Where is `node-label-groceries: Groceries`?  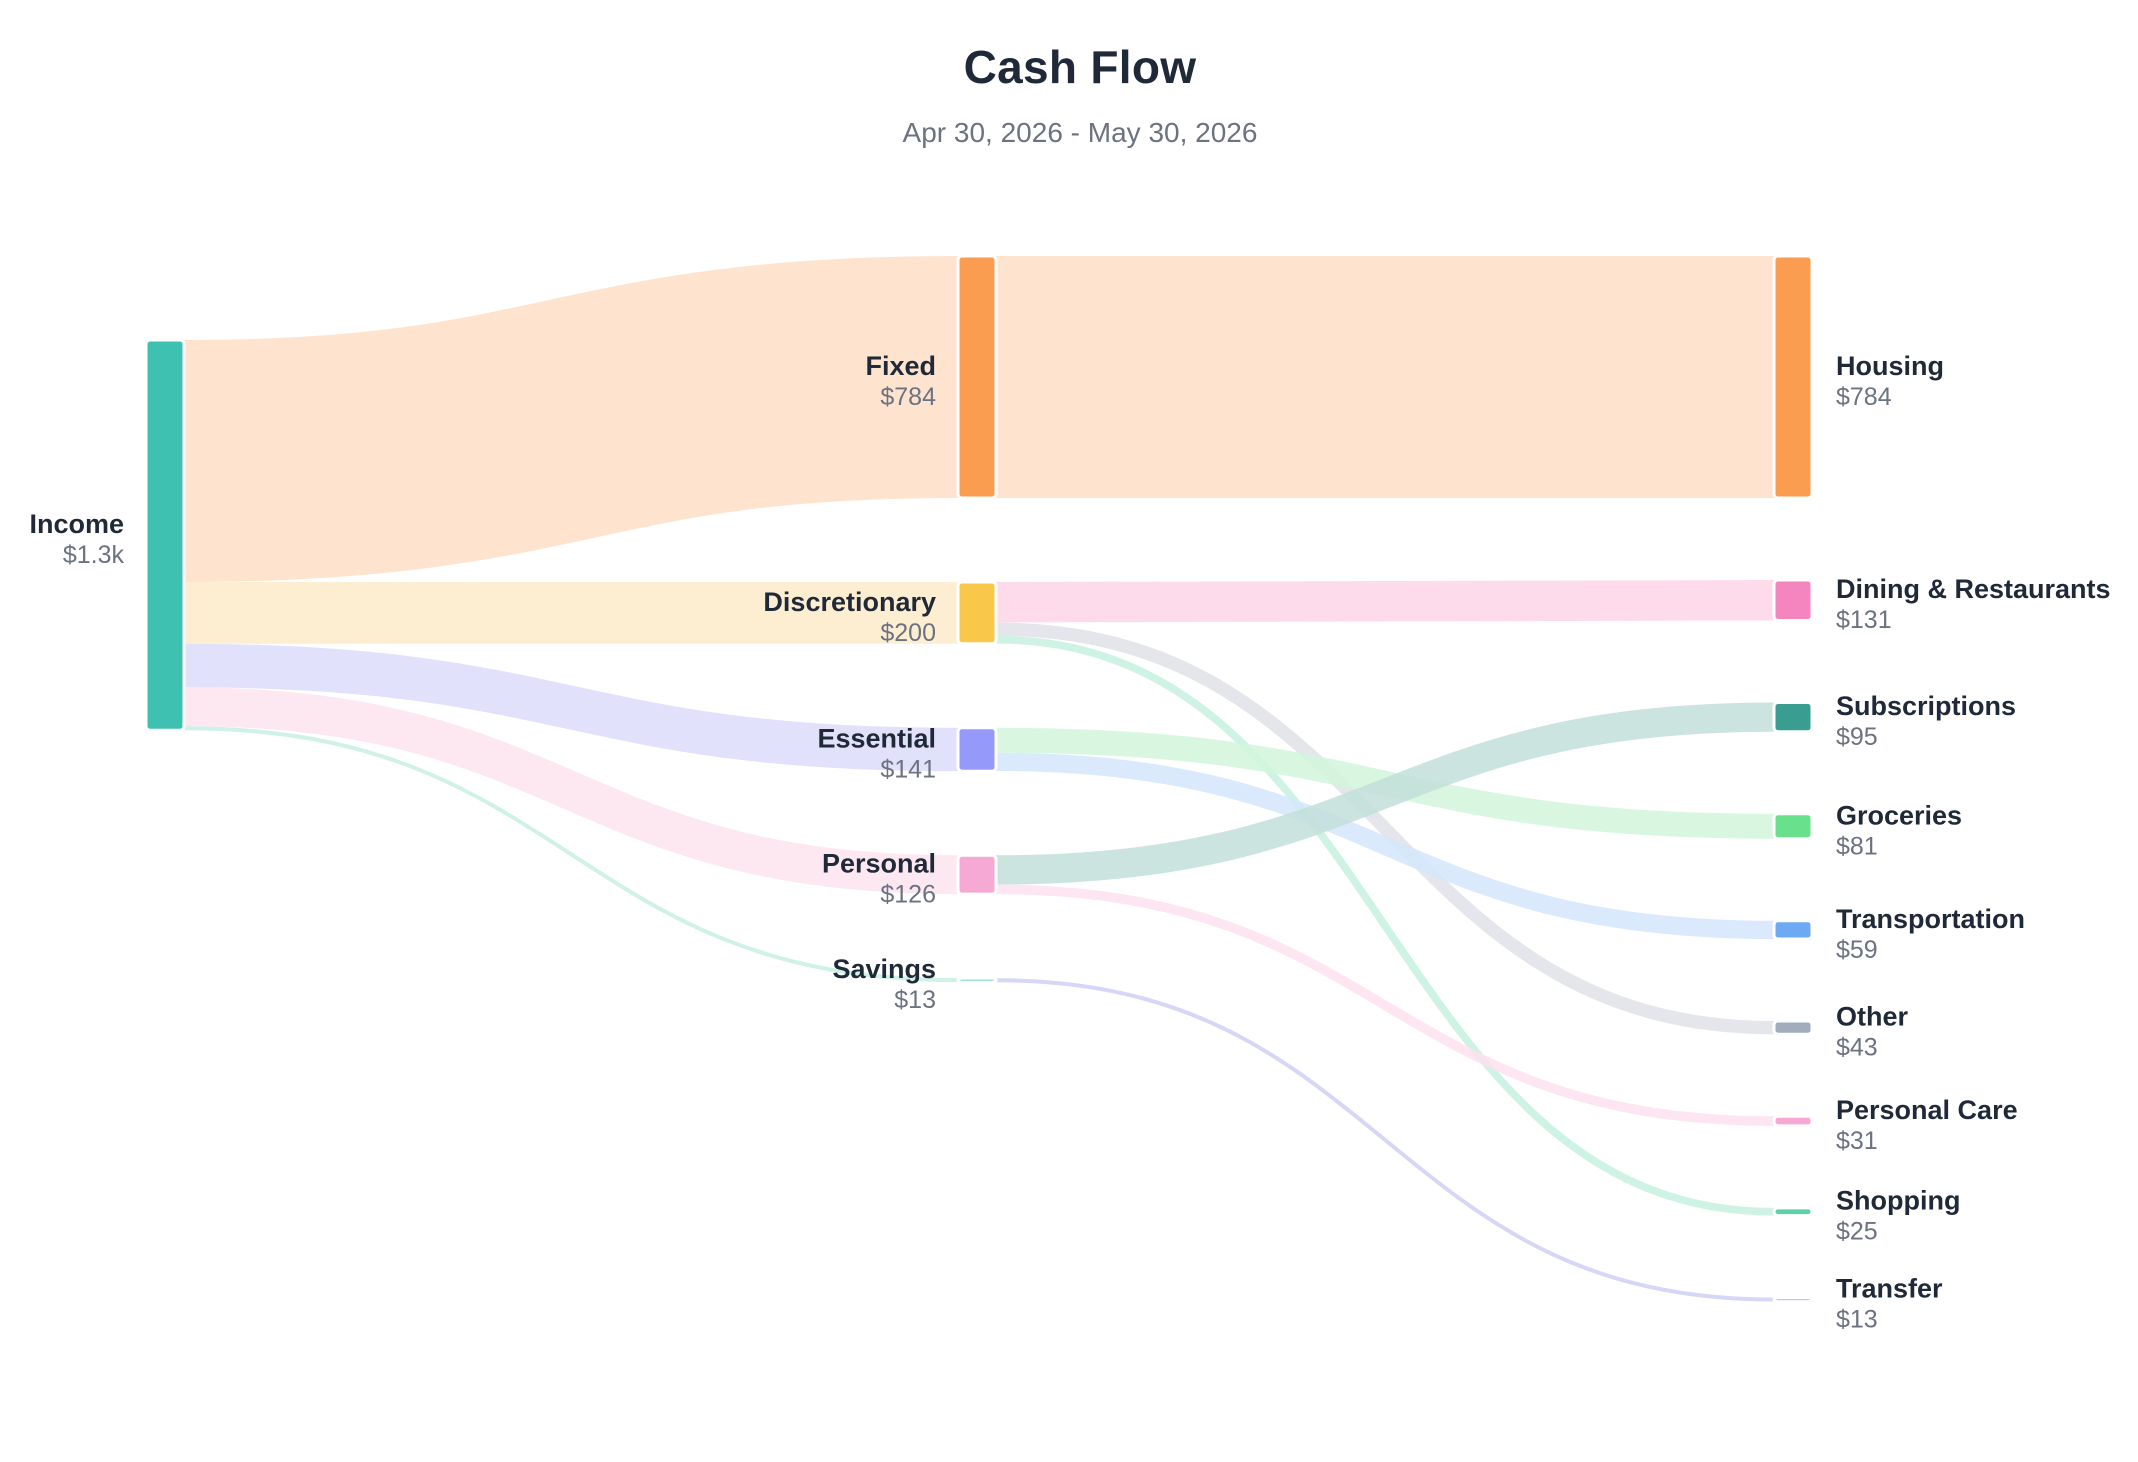 node-label-groceries: Groceries is located at coordinates (1899, 815).